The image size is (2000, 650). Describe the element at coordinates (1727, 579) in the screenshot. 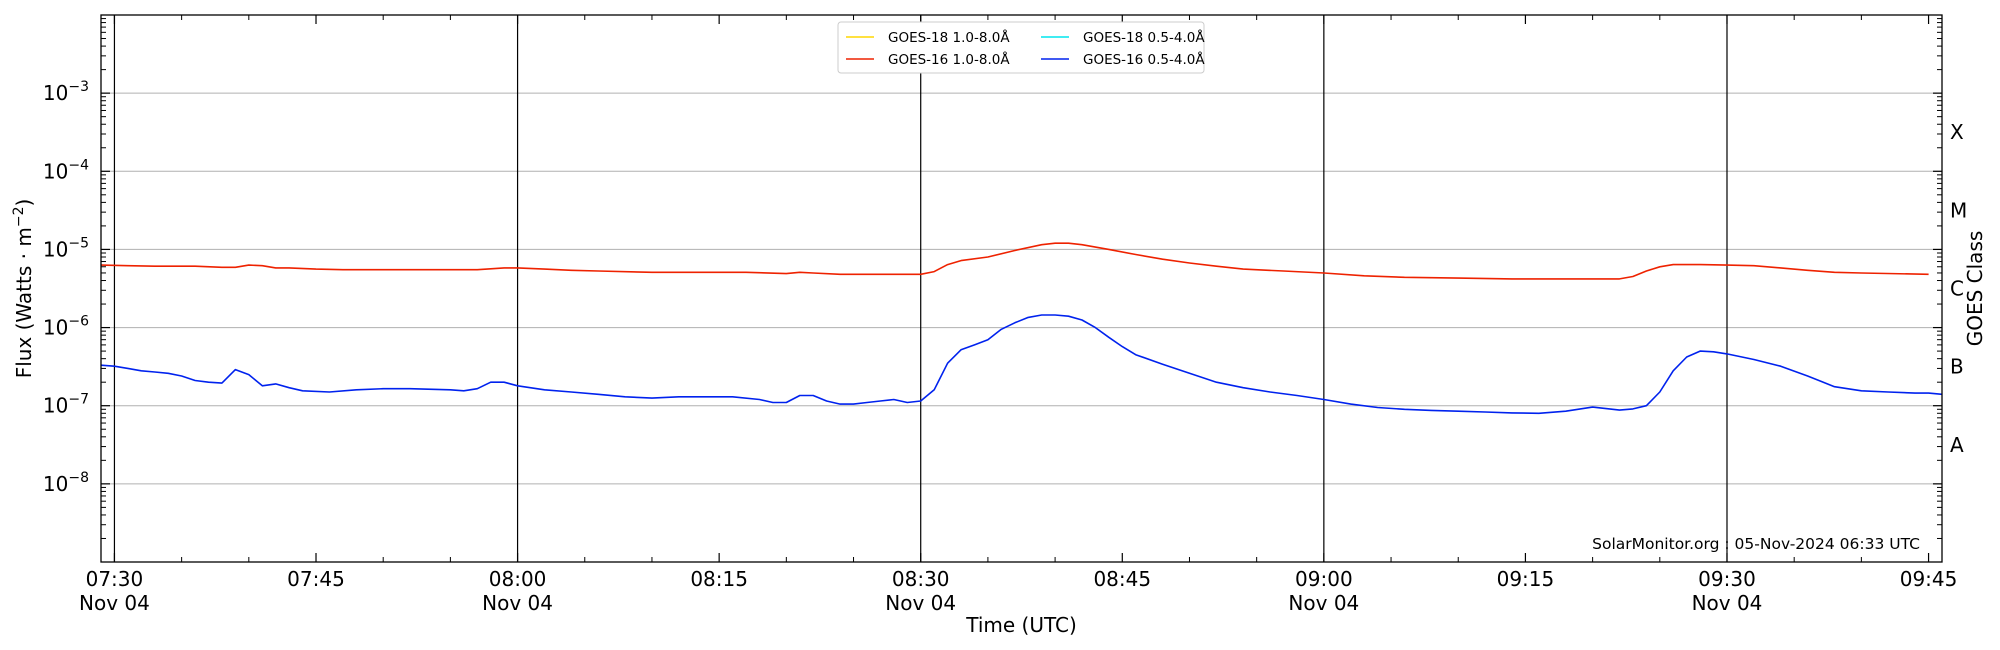

I see `x-tick-label: 09:30` at that location.